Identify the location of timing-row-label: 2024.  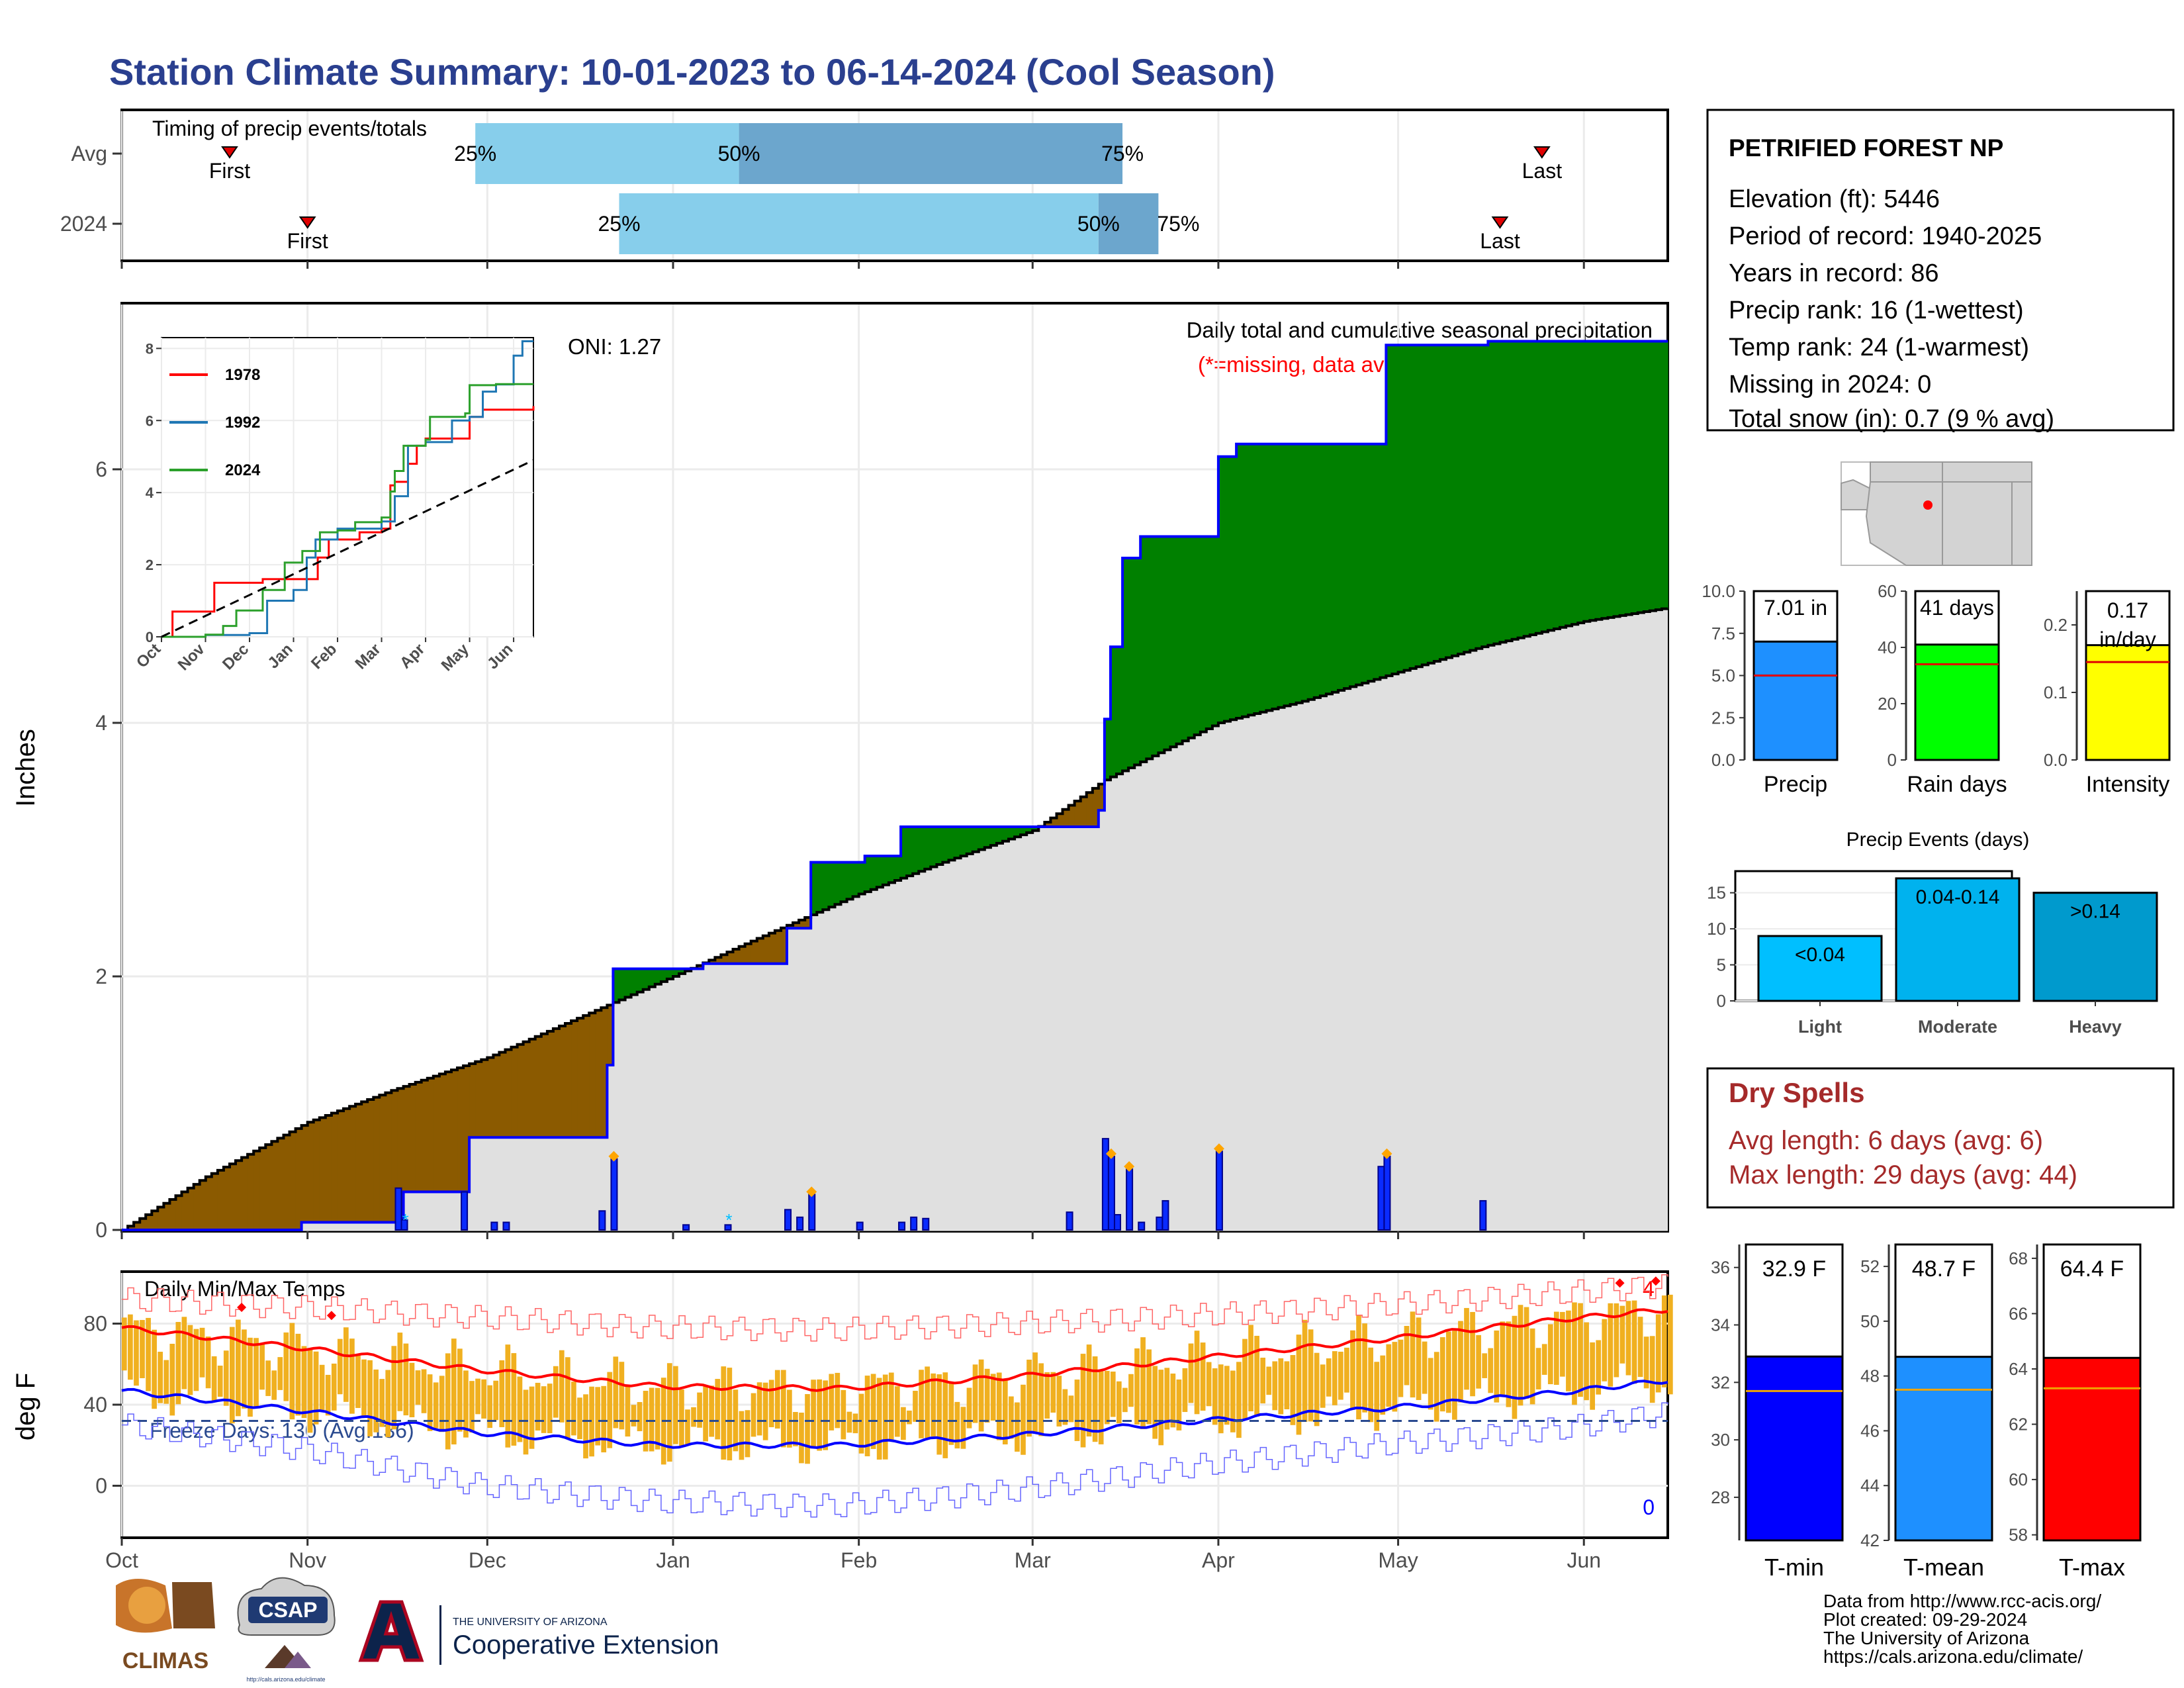
(83, 224).